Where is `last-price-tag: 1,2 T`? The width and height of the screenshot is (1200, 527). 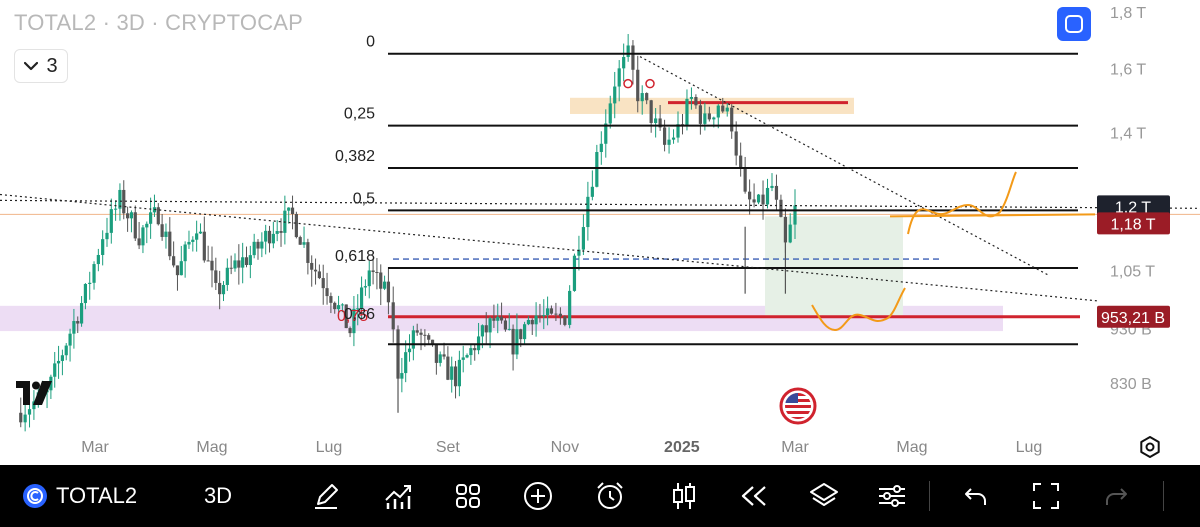
last-price-tag: 1,2 T is located at coordinates (1133, 206).